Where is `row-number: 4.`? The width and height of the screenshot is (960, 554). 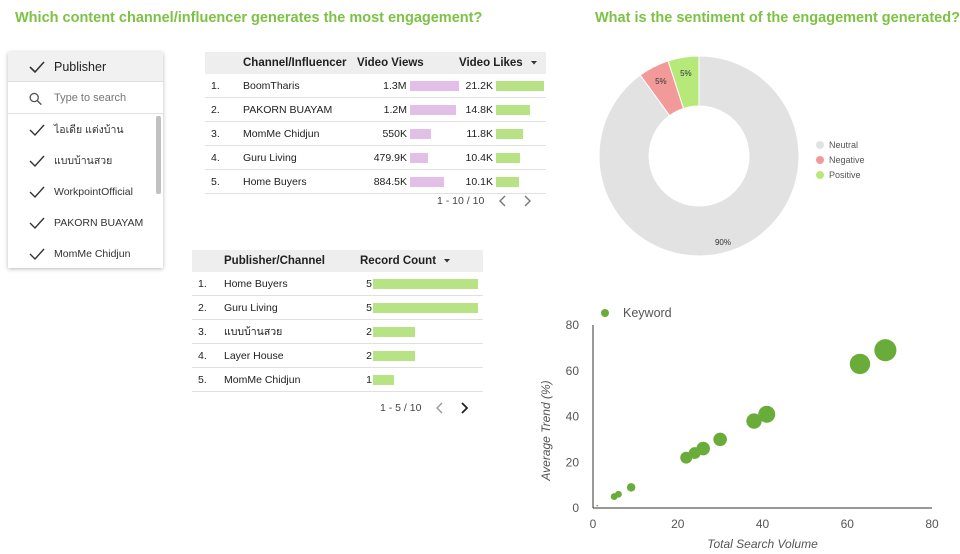 row-number: 4. is located at coordinates (215, 157).